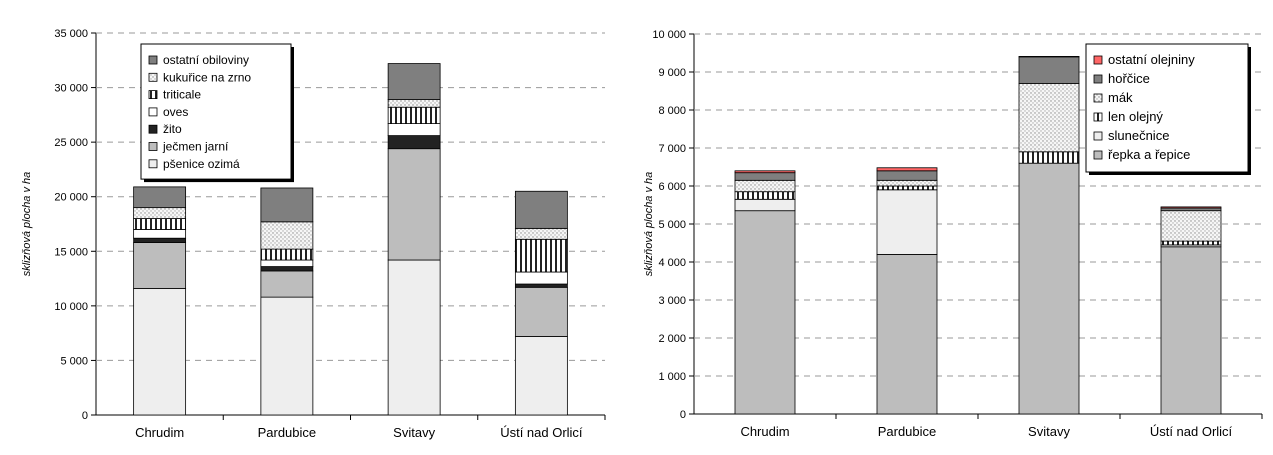 The width and height of the screenshot is (1273, 455). I want to click on bar-segment-zito-usti-nad-orlici, so click(541, 285).